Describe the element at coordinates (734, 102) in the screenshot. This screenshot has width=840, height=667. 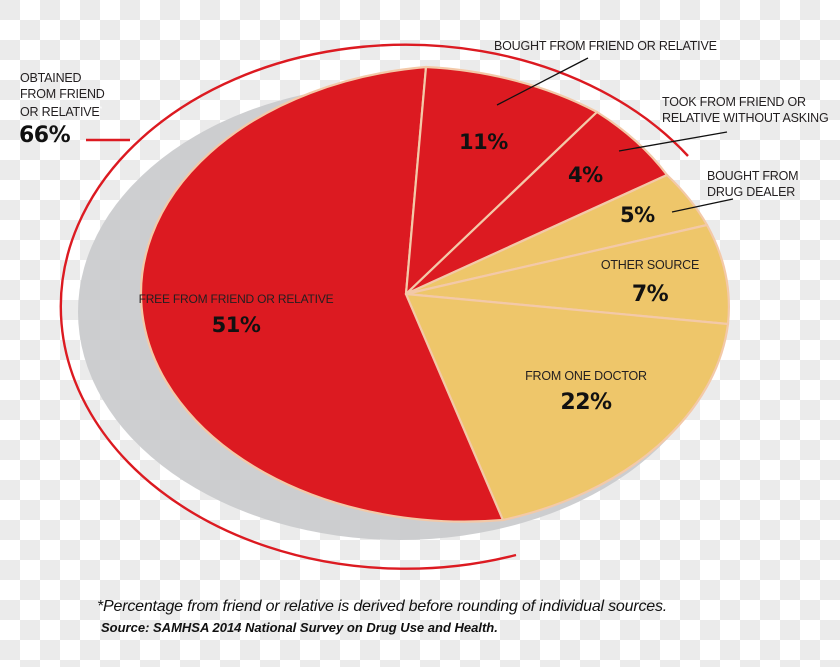
I see `took-label-line1: TOOK FROM FRIEND OR` at that location.